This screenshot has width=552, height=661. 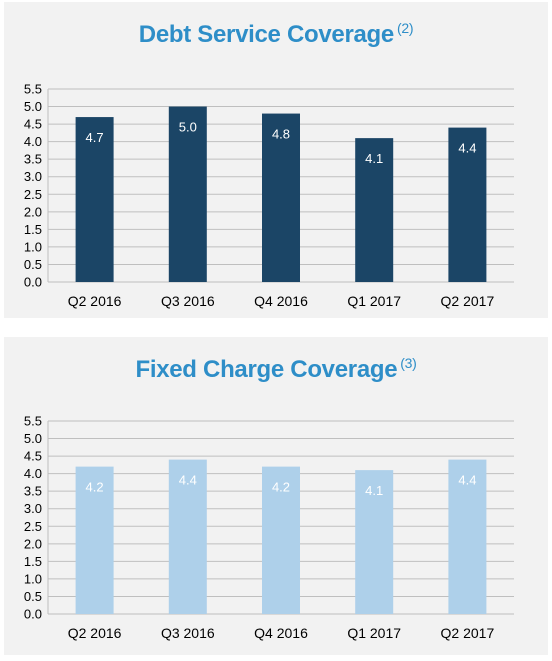 What do you see at coordinates (95, 137) in the screenshot?
I see `data-label: 4.7` at bounding box center [95, 137].